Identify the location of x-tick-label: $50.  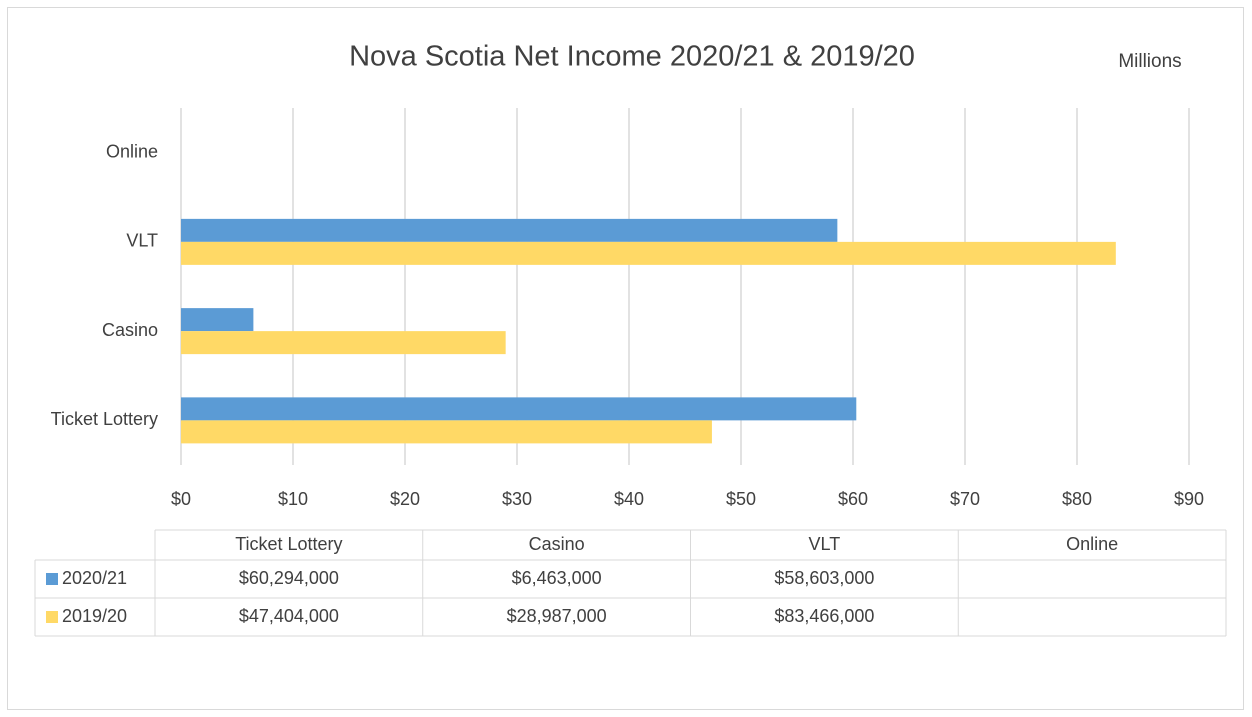
(741, 499).